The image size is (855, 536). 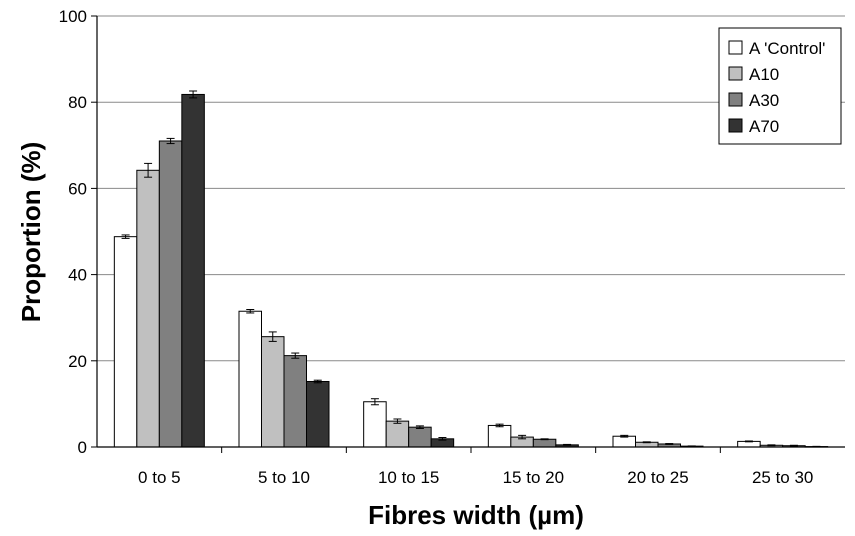 I want to click on y-tick-label: 60, so click(x=77, y=188).